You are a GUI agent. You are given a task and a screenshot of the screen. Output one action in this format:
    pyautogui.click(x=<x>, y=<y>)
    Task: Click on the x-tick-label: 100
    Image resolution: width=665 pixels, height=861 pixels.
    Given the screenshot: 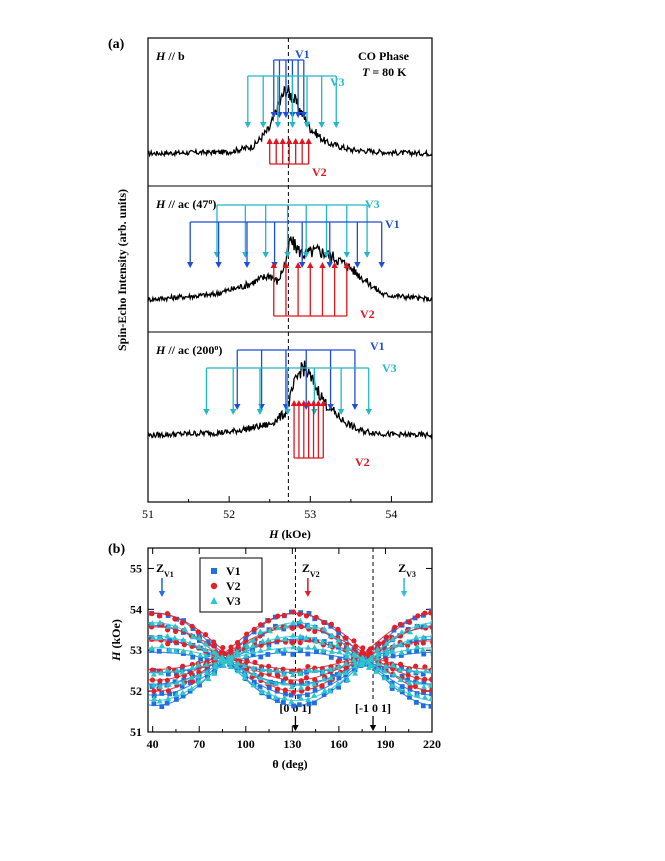 What is the action you would take?
    pyautogui.click(x=246, y=744)
    